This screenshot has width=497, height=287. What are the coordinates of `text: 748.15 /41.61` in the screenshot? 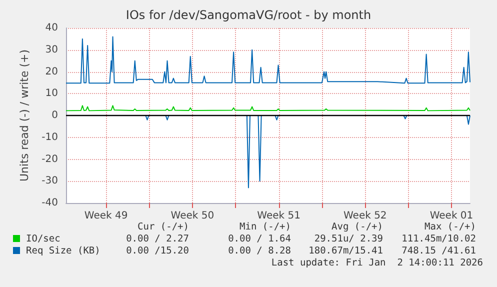 It's located at (439, 251).